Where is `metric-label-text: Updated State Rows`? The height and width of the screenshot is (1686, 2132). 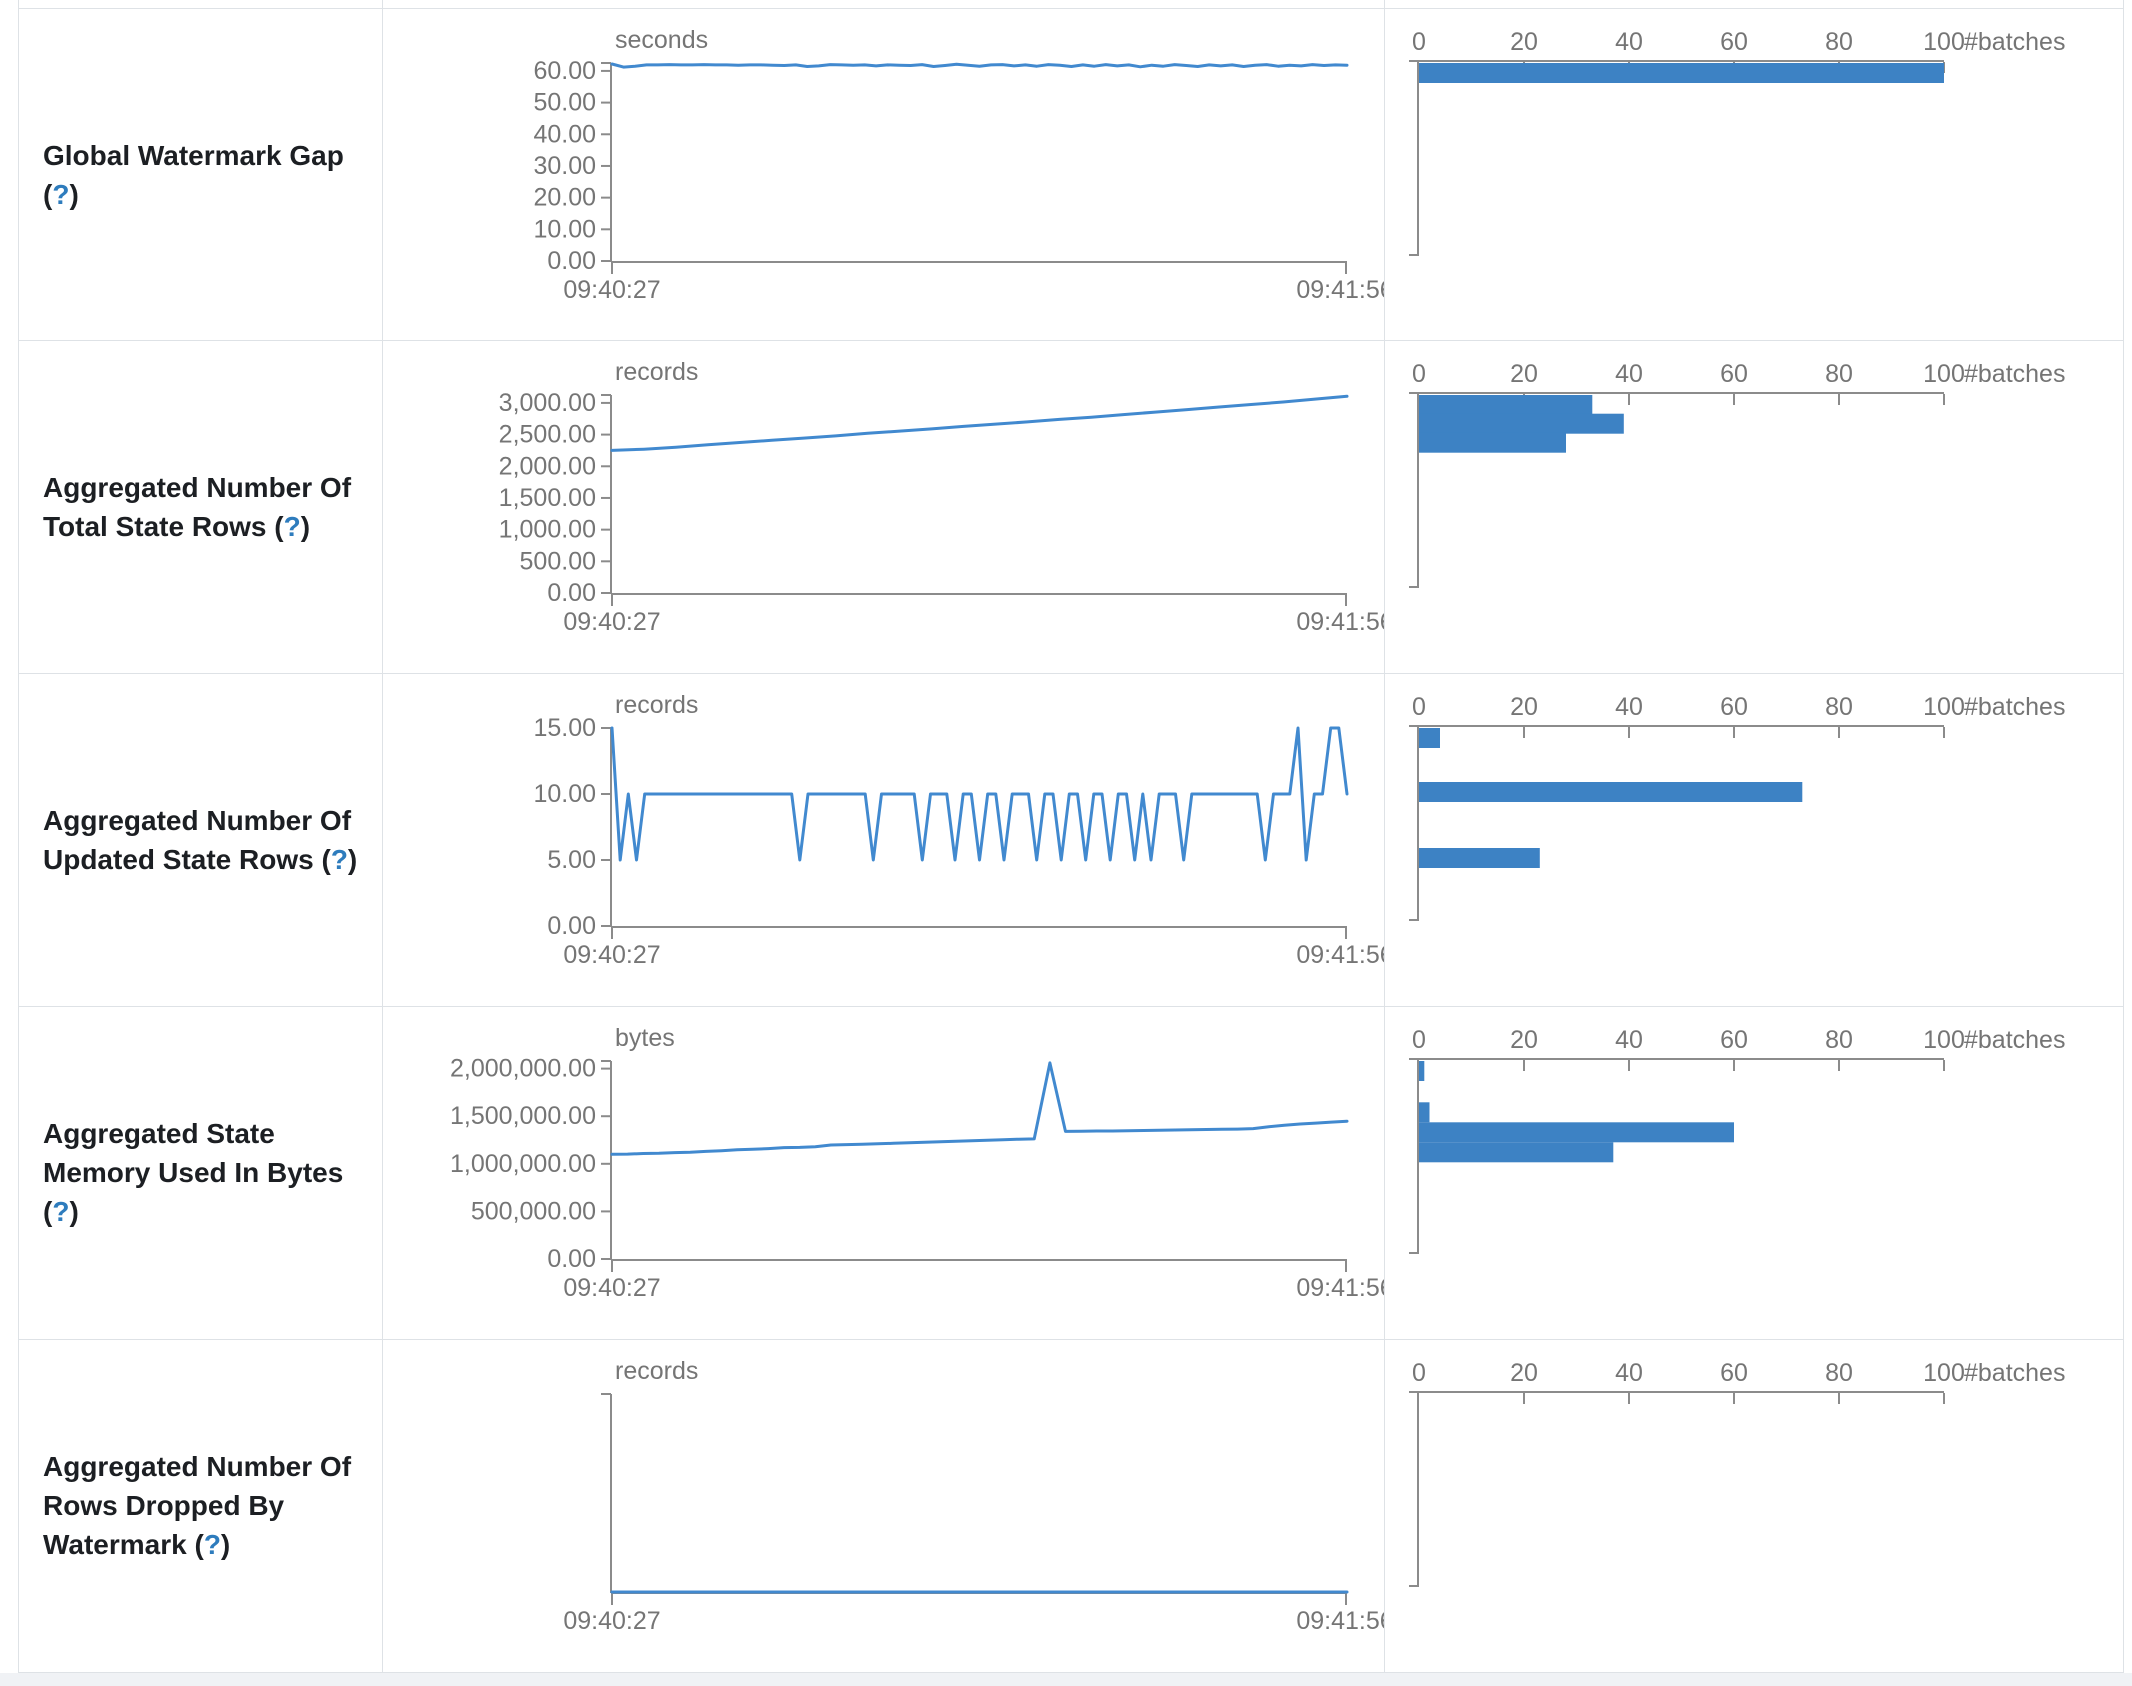 metric-label-text: Updated State Rows is located at coordinates (178, 859).